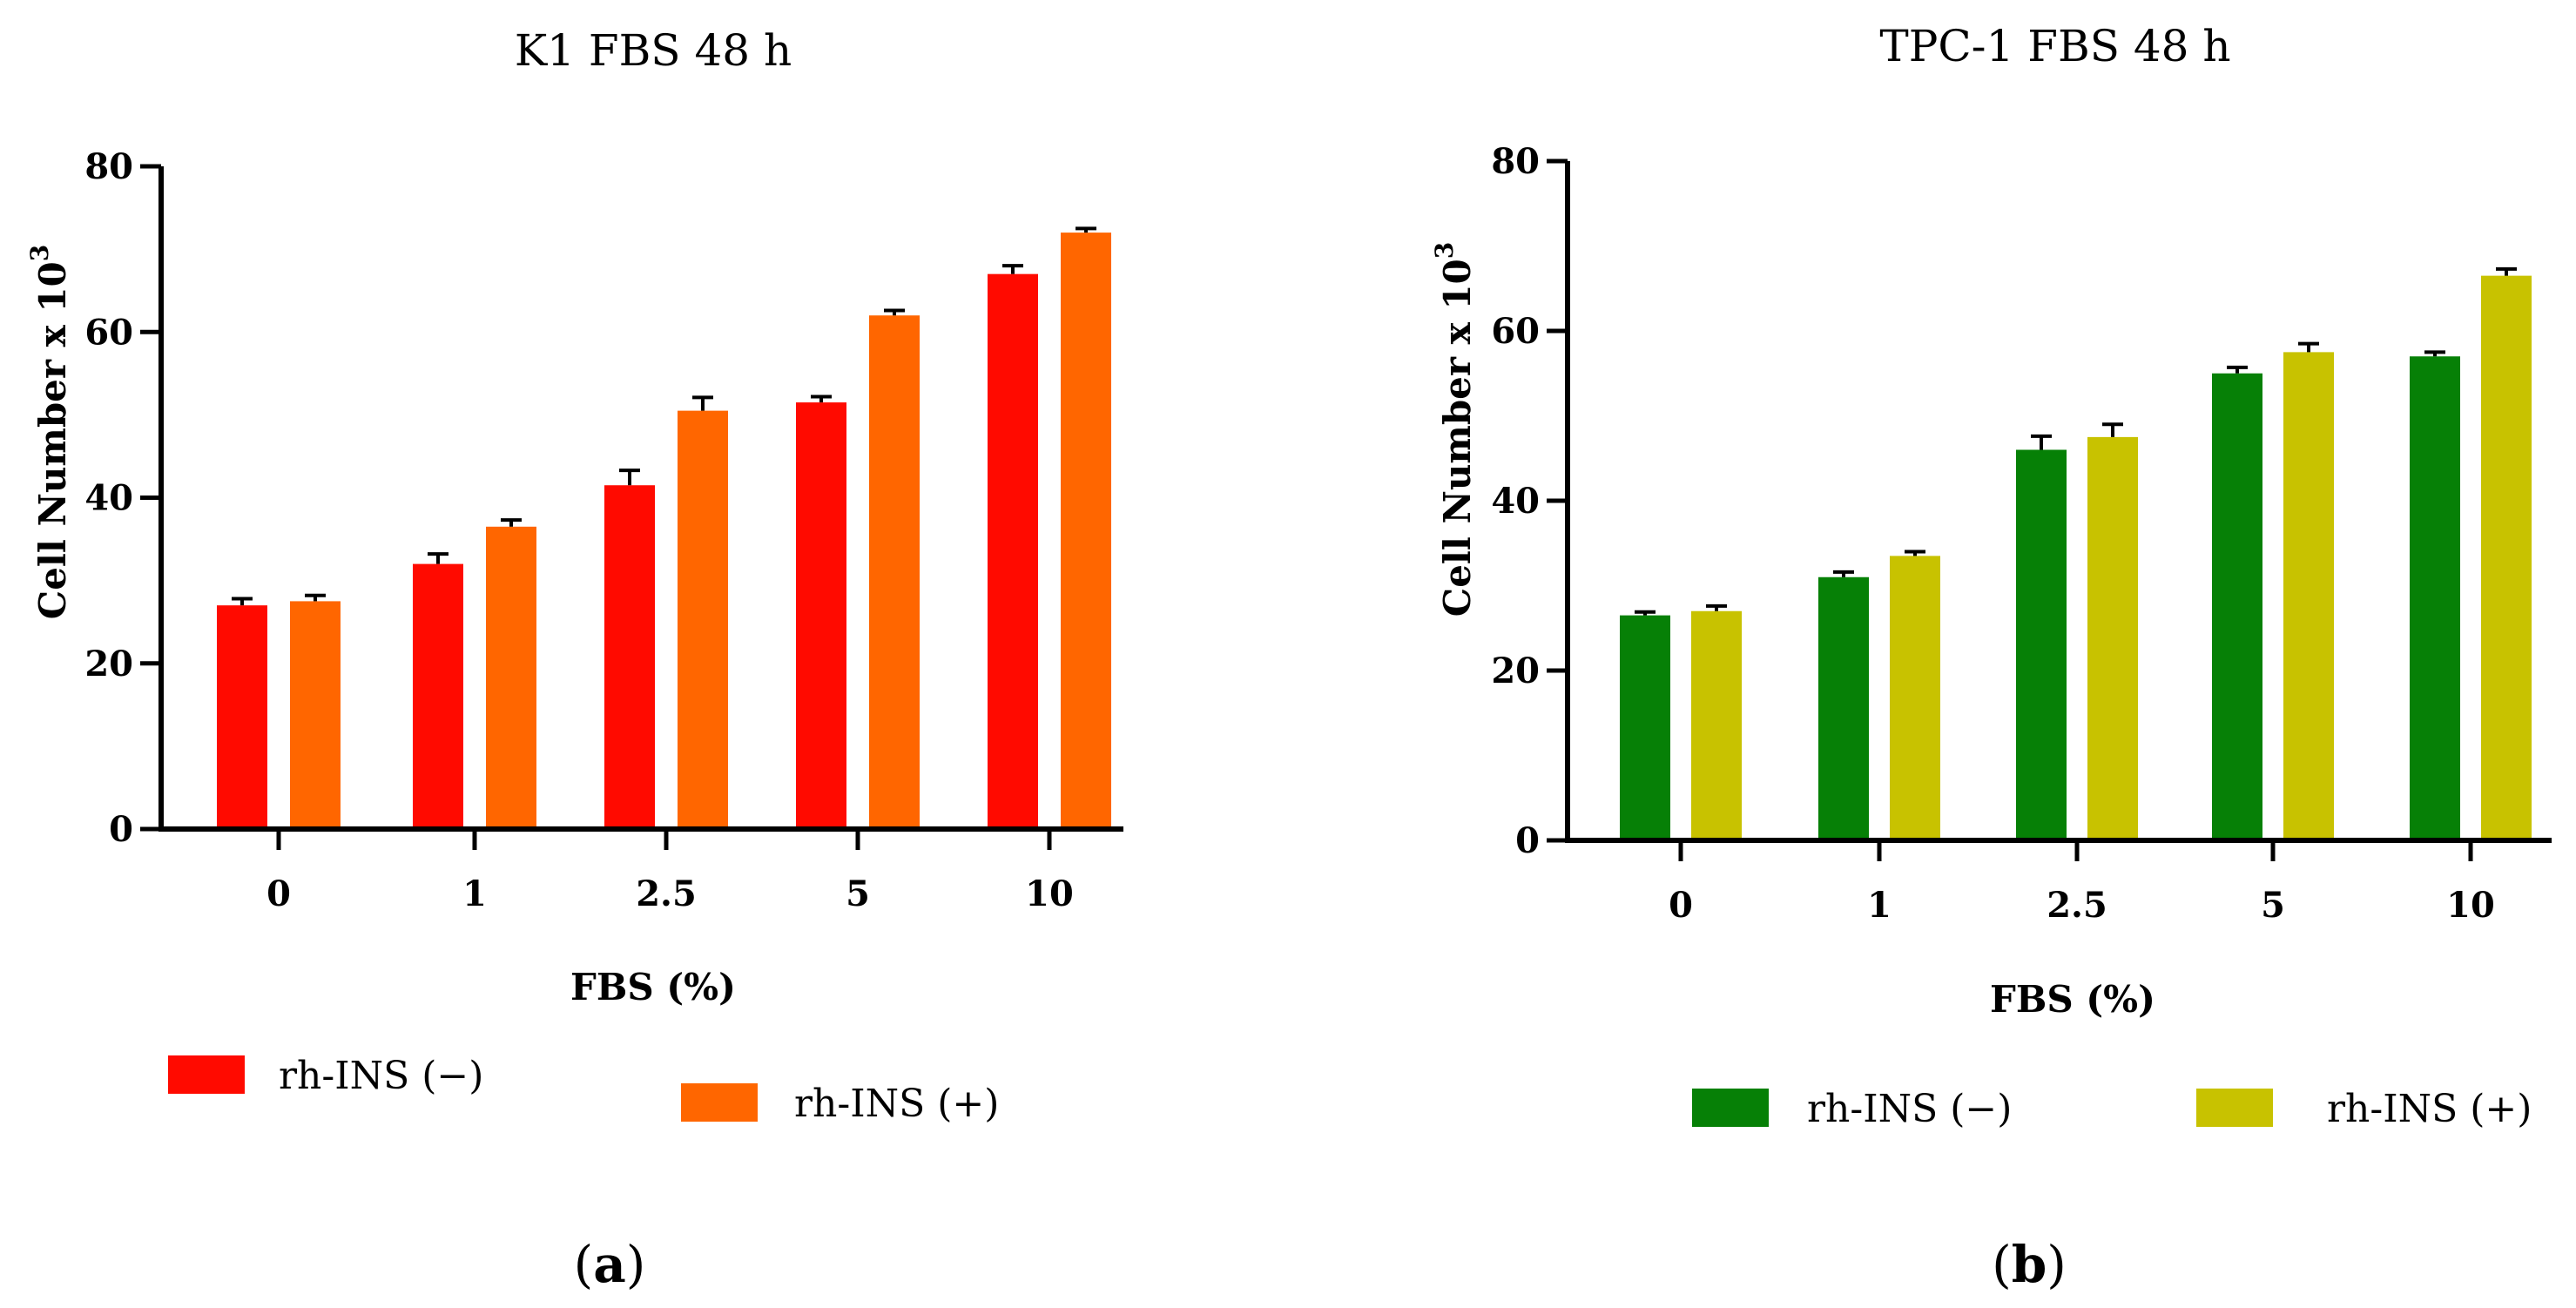 The image size is (2576, 1308). What do you see at coordinates (2054, 46) in the screenshot?
I see `chart-title: TPC-1 FBS 48 h` at bounding box center [2054, 46].